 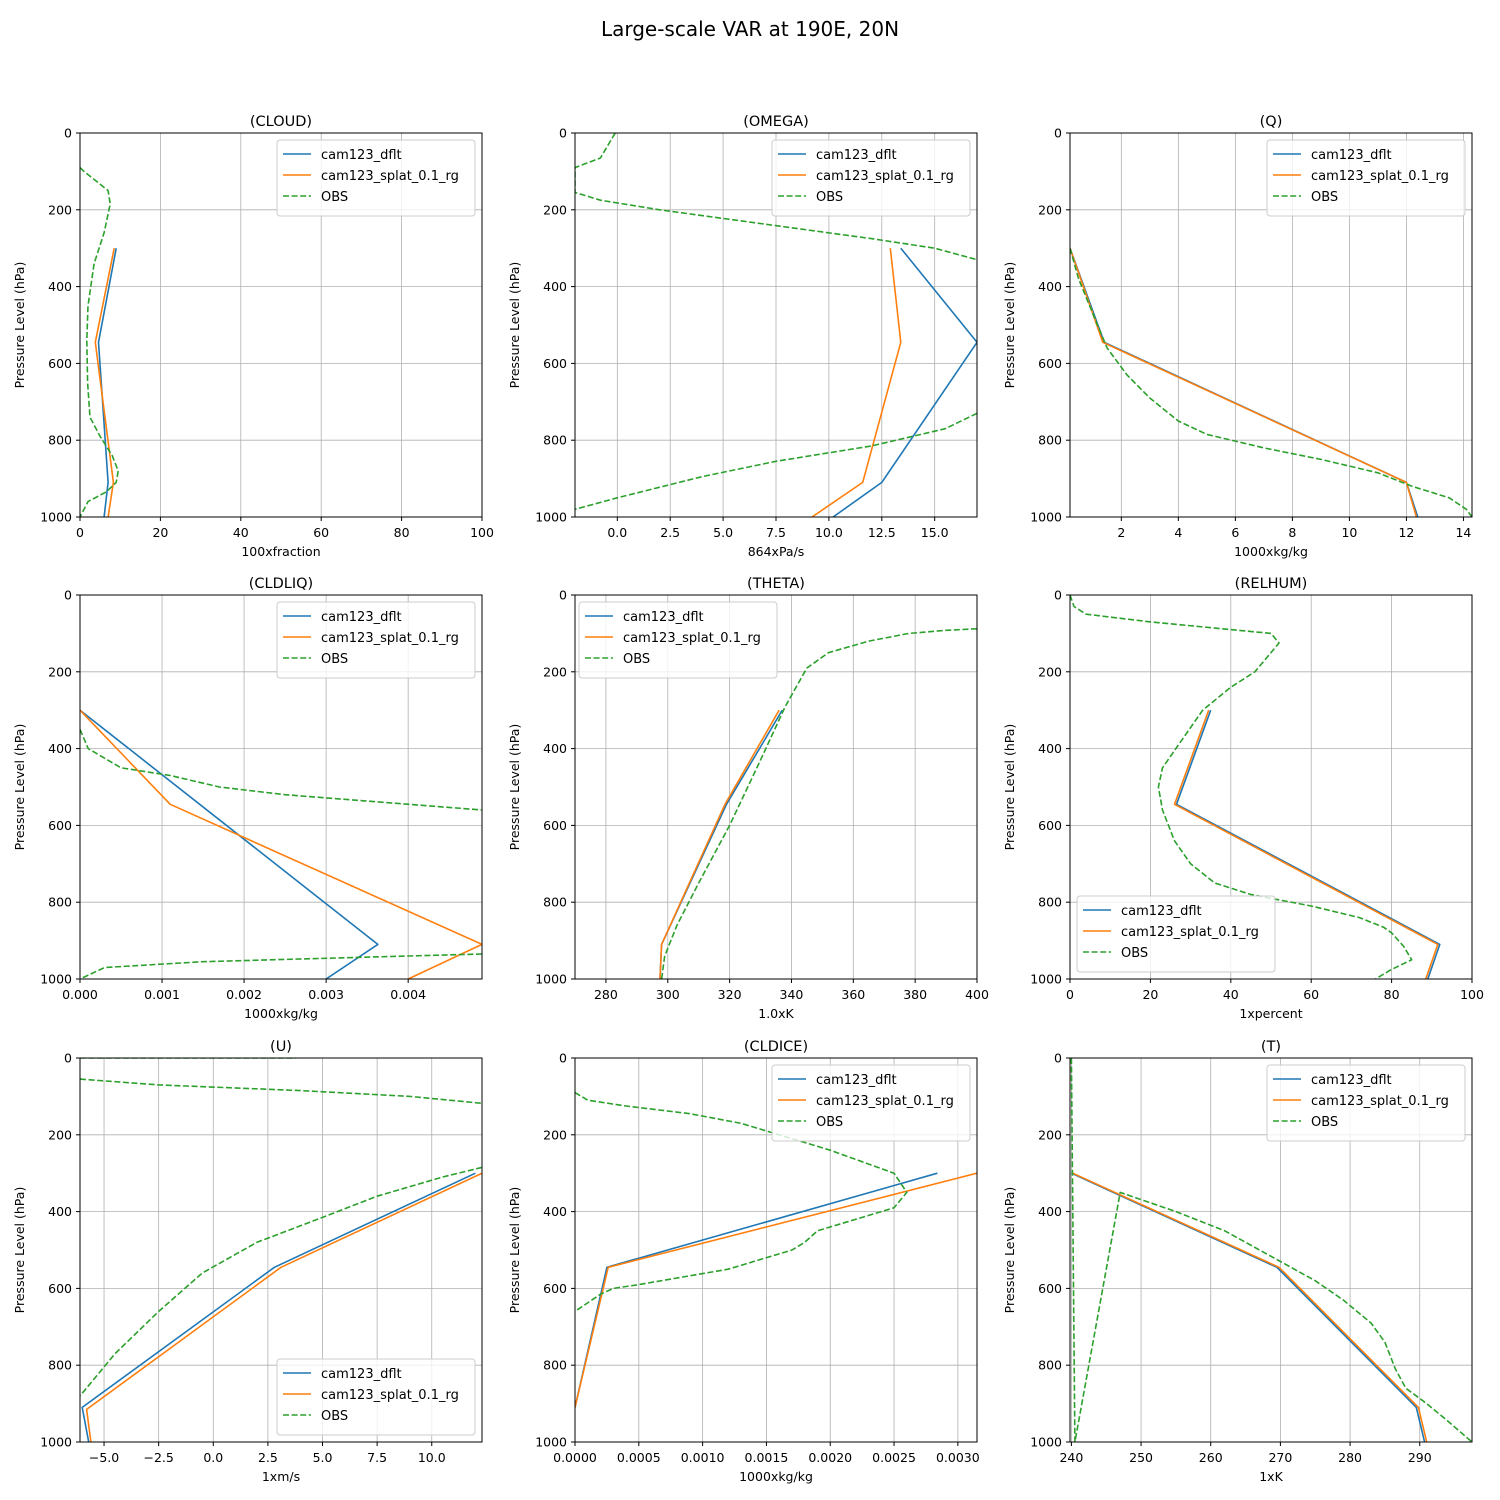 I want to click on x-tick-label: 0.0030, so click(x=958, y=1457).